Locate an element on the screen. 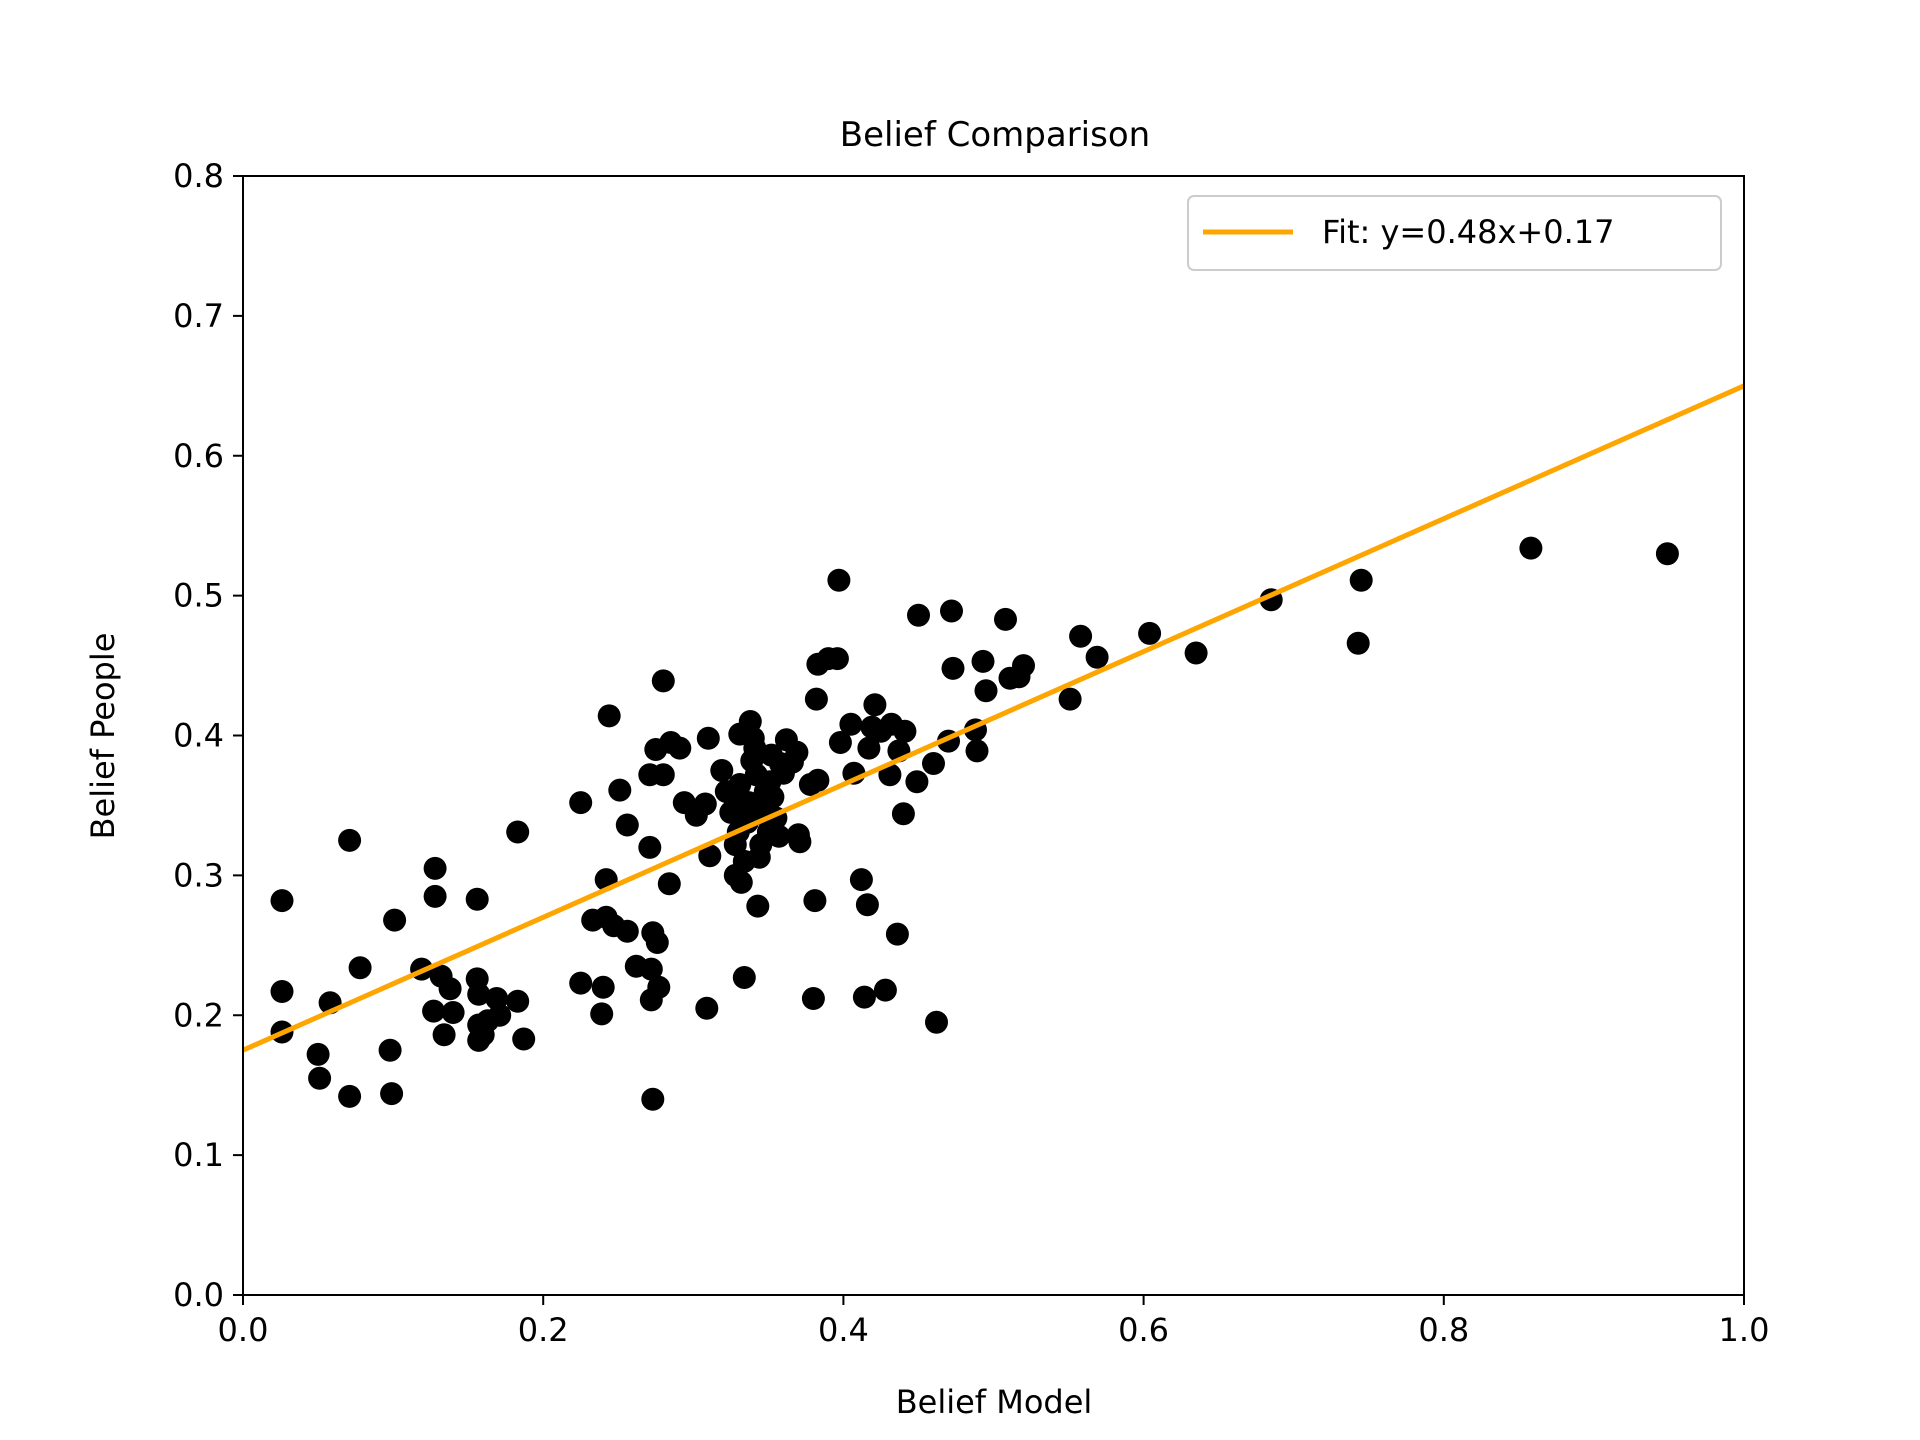 This screenshot has height=1440, width=1920. x-tick-label: 1.0 is located at coordinates (1744, 1330).